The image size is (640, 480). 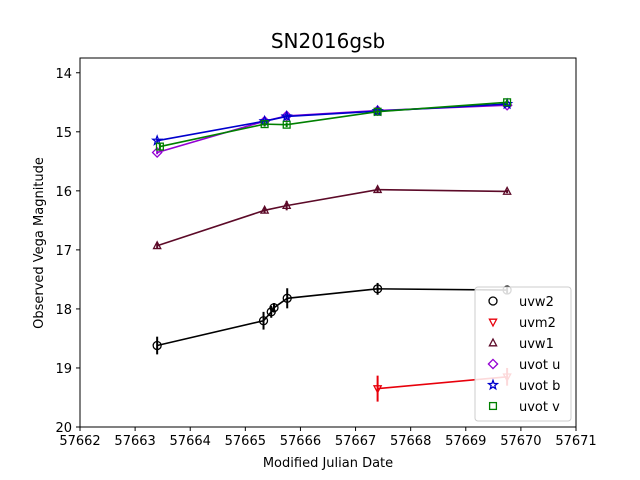 What do you see at coordinates (328, 41) in the screenshot?
I see `chart-title: SN2016gsb` at bounding box center [328, 41].